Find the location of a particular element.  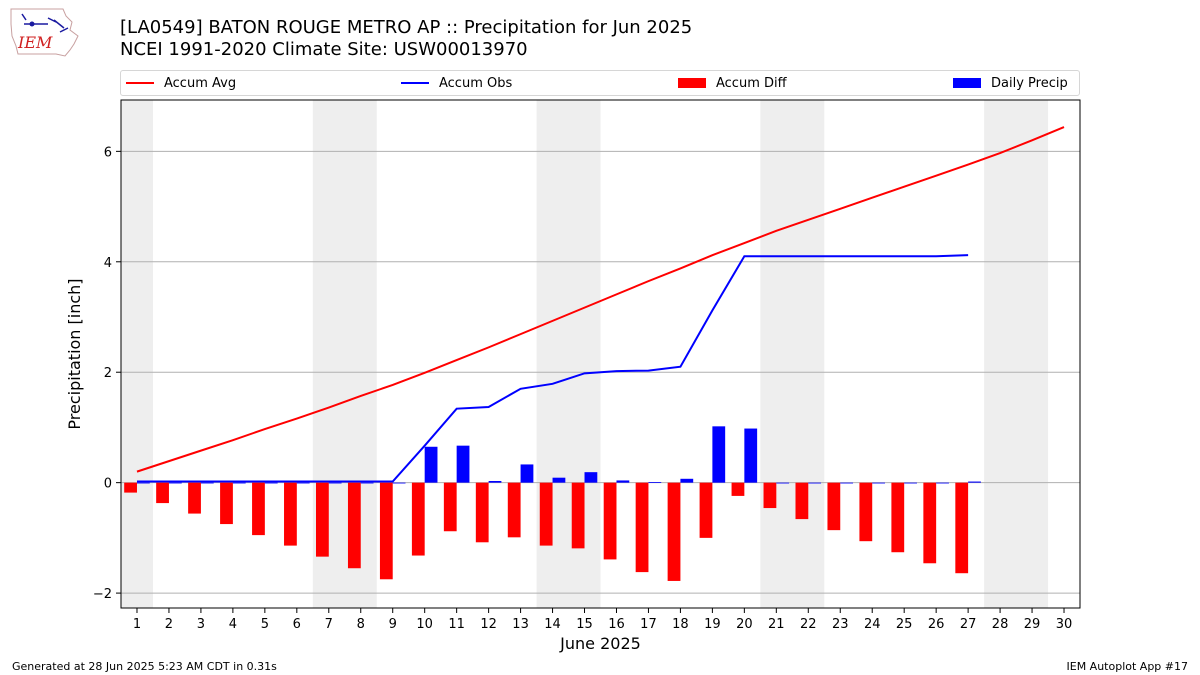

y-tick-label: 6 is located at coordinates (108, 152).